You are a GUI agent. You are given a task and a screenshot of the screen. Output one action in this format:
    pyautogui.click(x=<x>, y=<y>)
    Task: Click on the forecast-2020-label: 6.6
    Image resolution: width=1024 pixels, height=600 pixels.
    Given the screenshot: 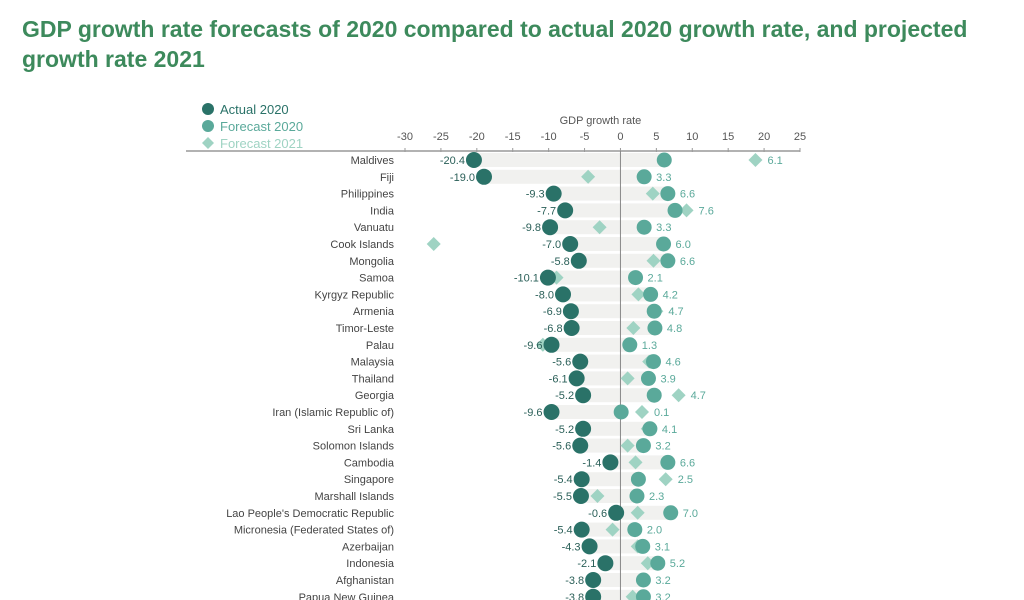 What is the action you would take?
    pyautogui.click(x=687, y=463)
    